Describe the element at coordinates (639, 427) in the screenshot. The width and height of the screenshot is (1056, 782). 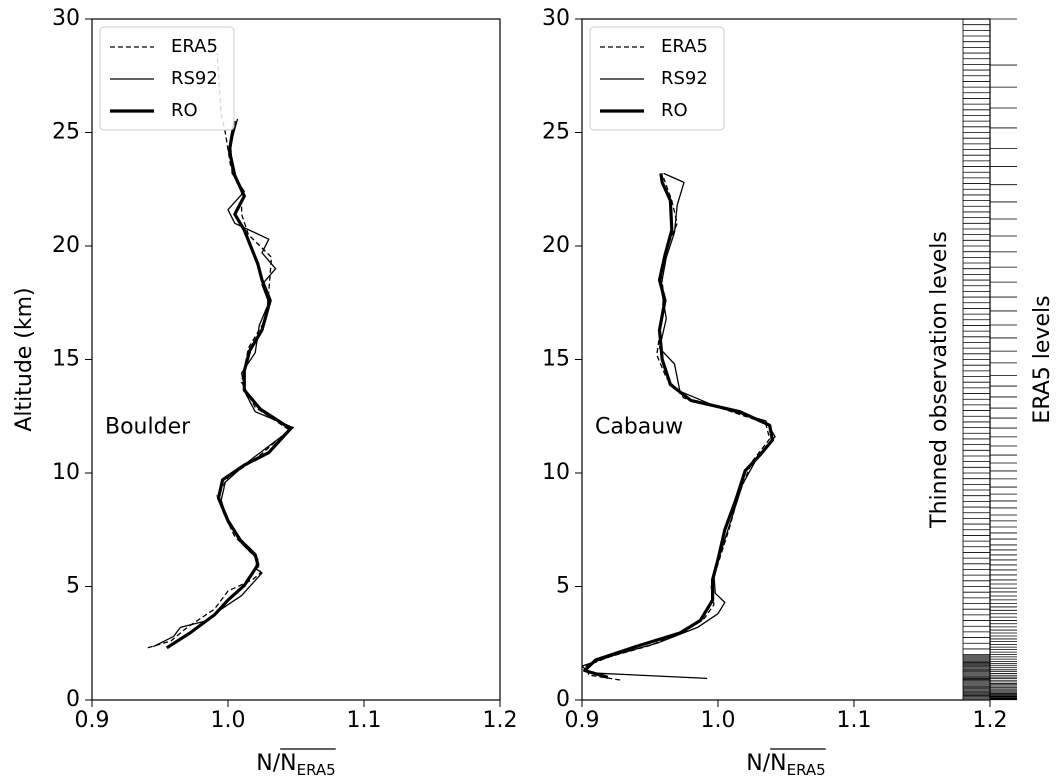
I see `annotation: Cabauw` at that location.